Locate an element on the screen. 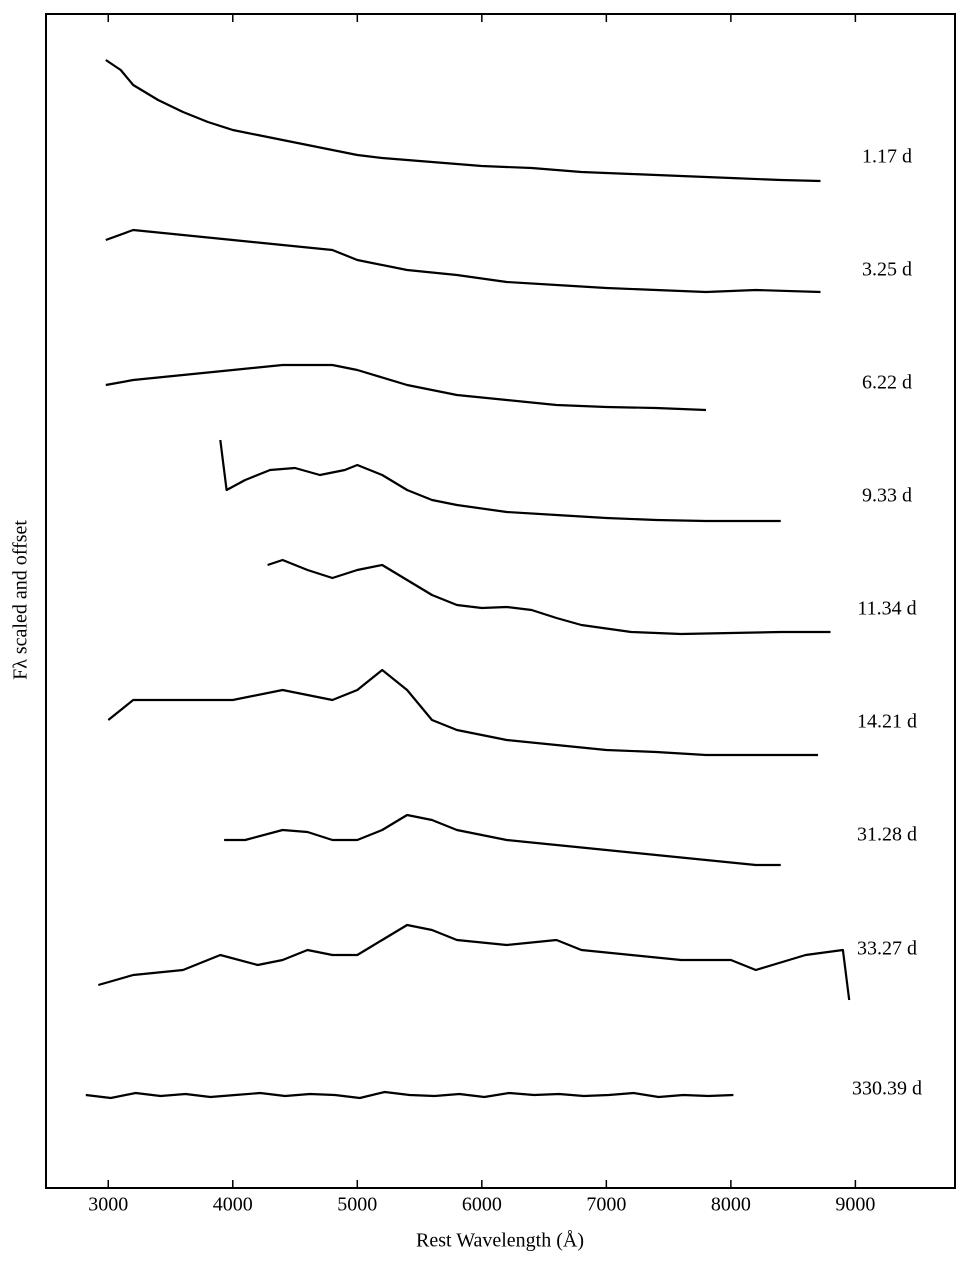 The image size is (970, 1269). x-tick-label: 5000 is located at coordinates (357, 1205).